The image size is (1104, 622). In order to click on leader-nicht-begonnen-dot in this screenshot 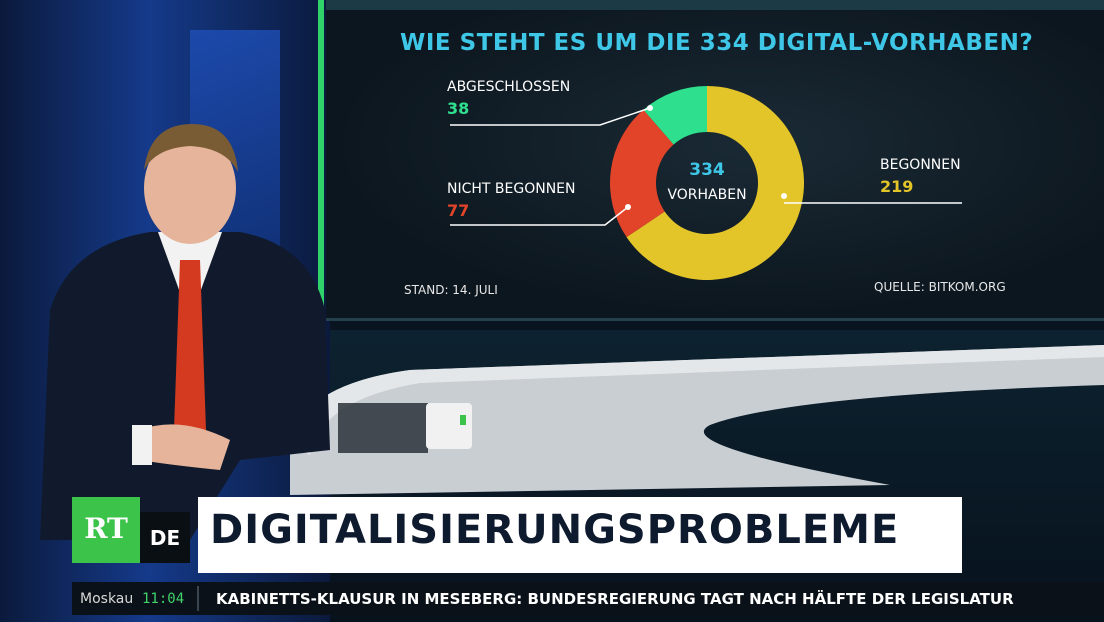, I will do `click(628, 207)`.